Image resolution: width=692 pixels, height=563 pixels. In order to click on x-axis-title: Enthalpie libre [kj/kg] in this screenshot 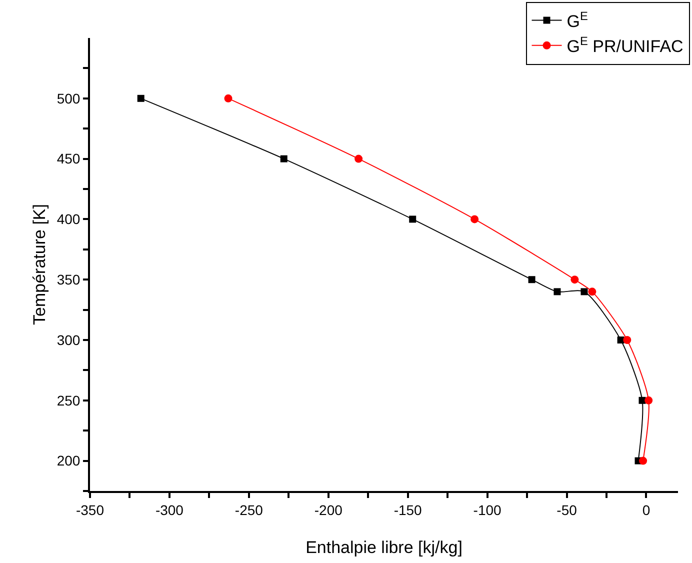, I will do `click(384, 547)`.